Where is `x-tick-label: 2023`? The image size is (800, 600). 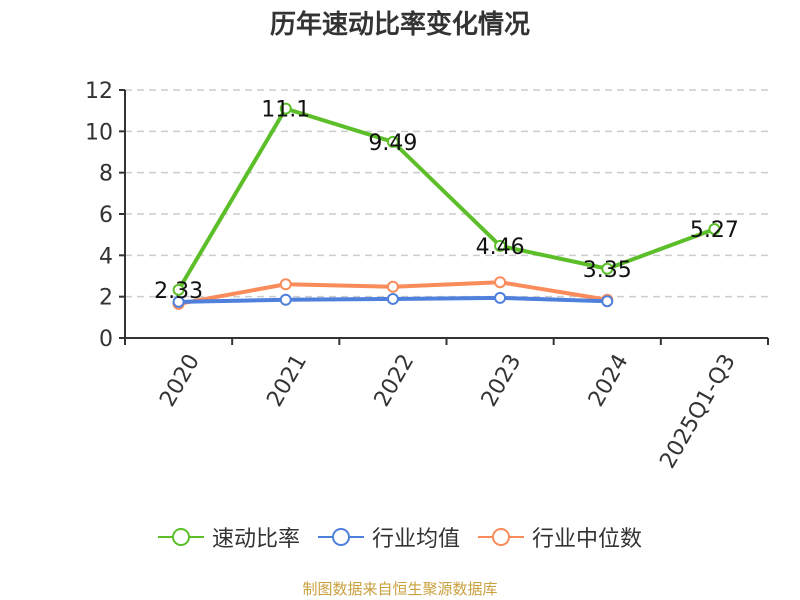 x-tick-label: 2023 is located at coordinates (502, 380).